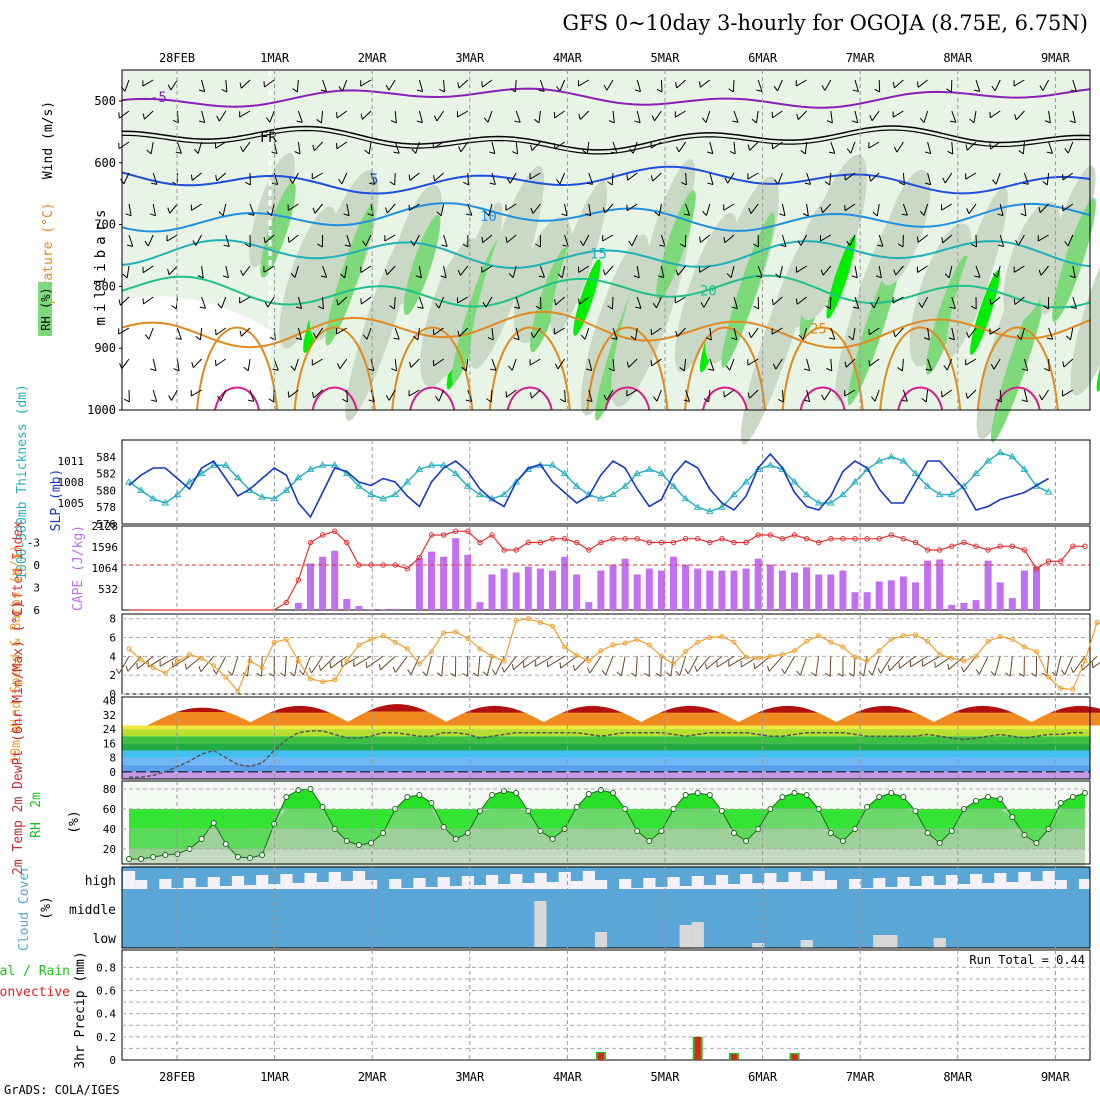  Describe the element at coordinates (62, 1090) in the screenshot. I see `footer-credit: GrADS: COLA/IGES` at that location.